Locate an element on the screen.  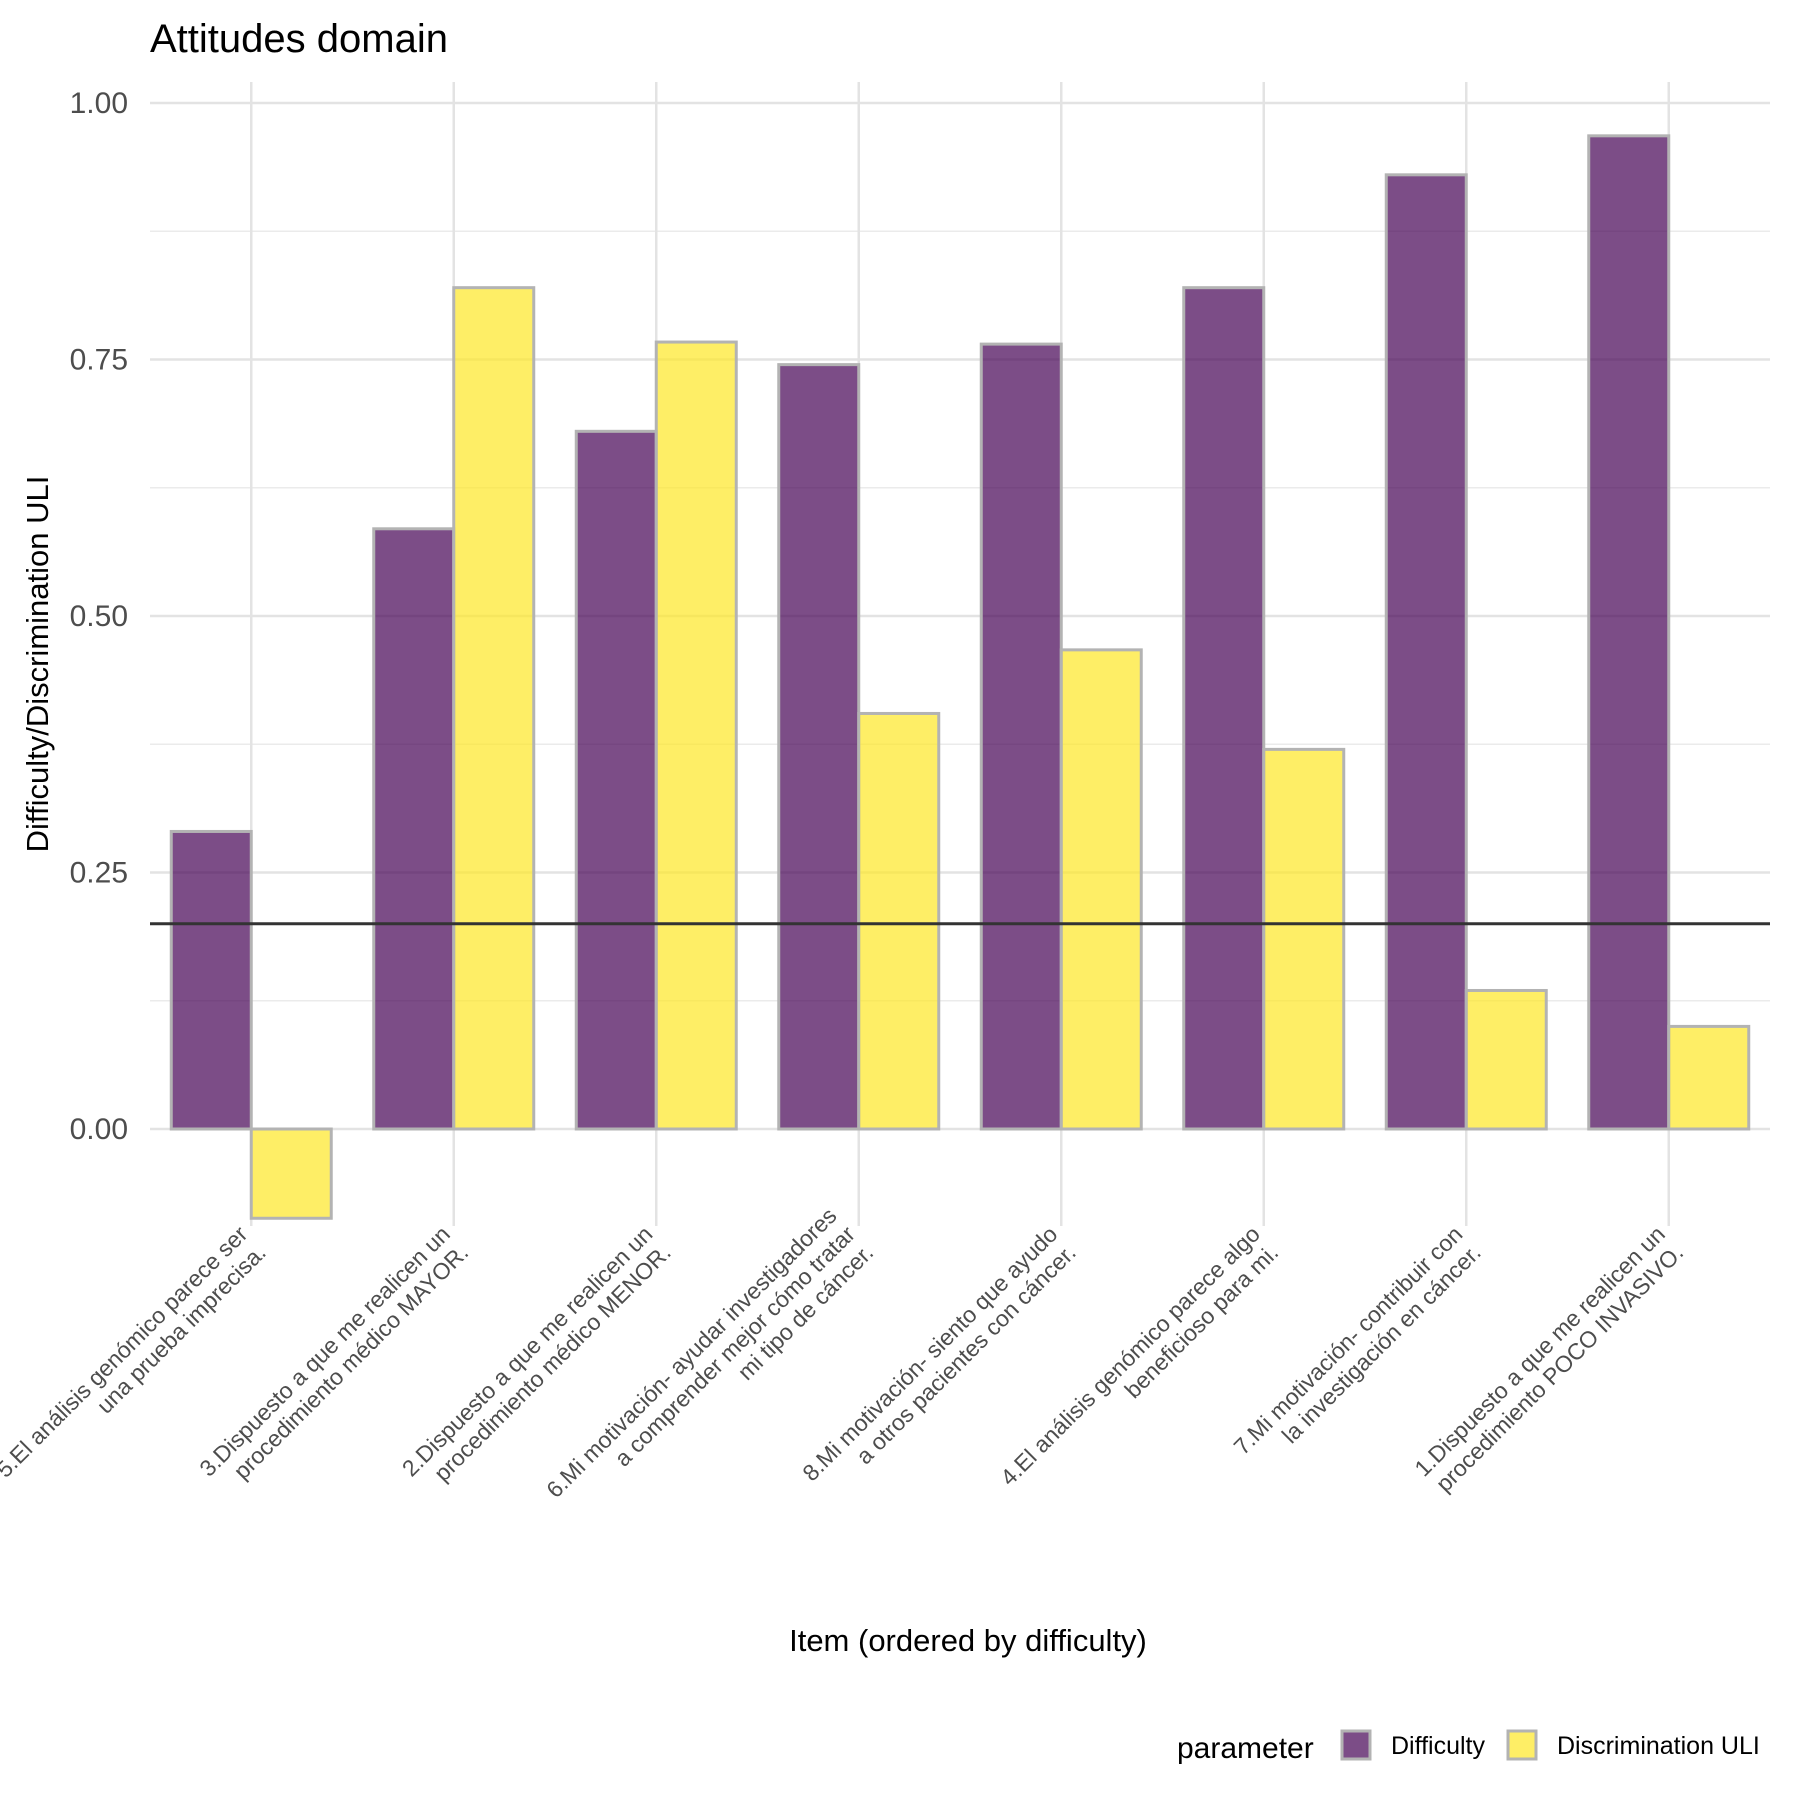
y-tick-label: 0.00 is located at coordinates (99, 1129).